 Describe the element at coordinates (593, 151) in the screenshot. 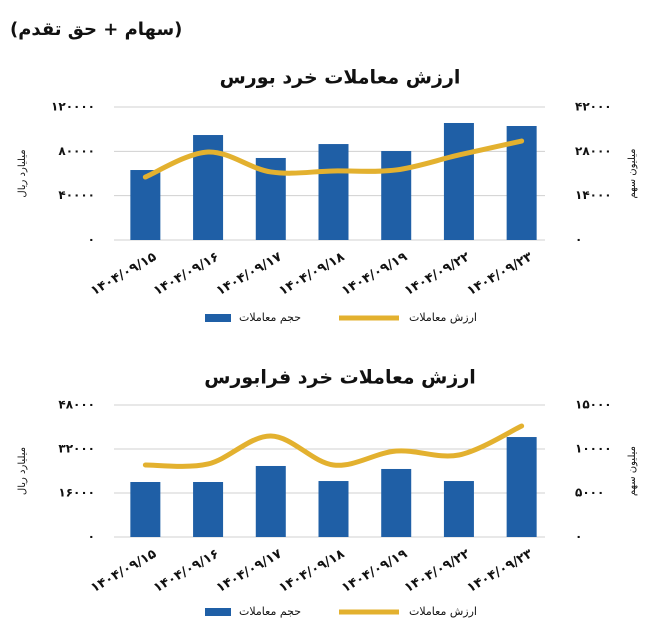

I see `y2-tick-label: ۲۸۰۰۰` at that location.